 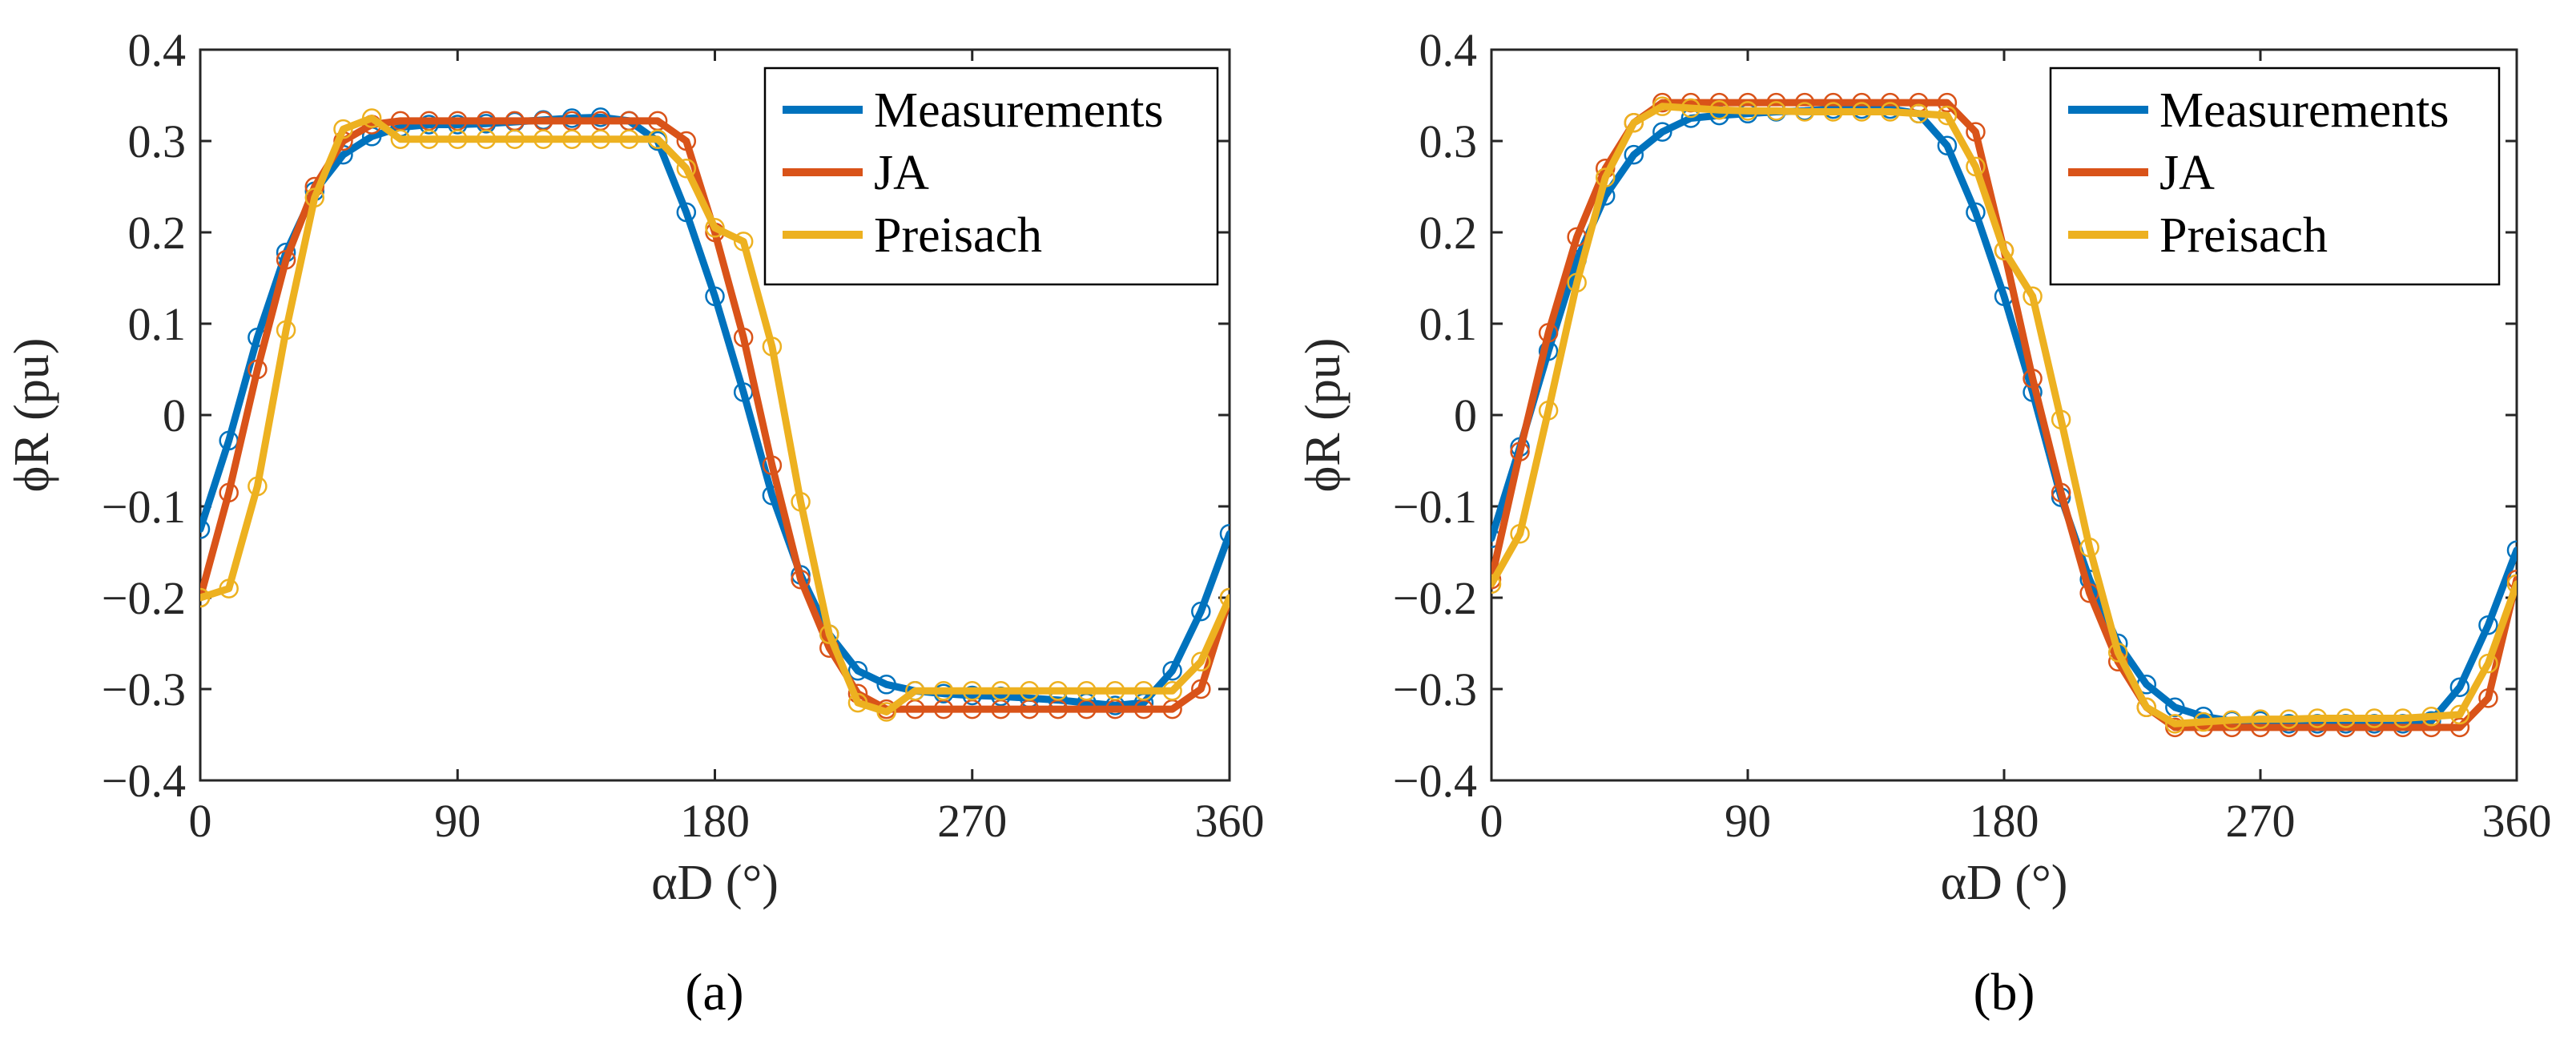 I want to click on y-tick-label: 0.4, so click(x=157, y=50).